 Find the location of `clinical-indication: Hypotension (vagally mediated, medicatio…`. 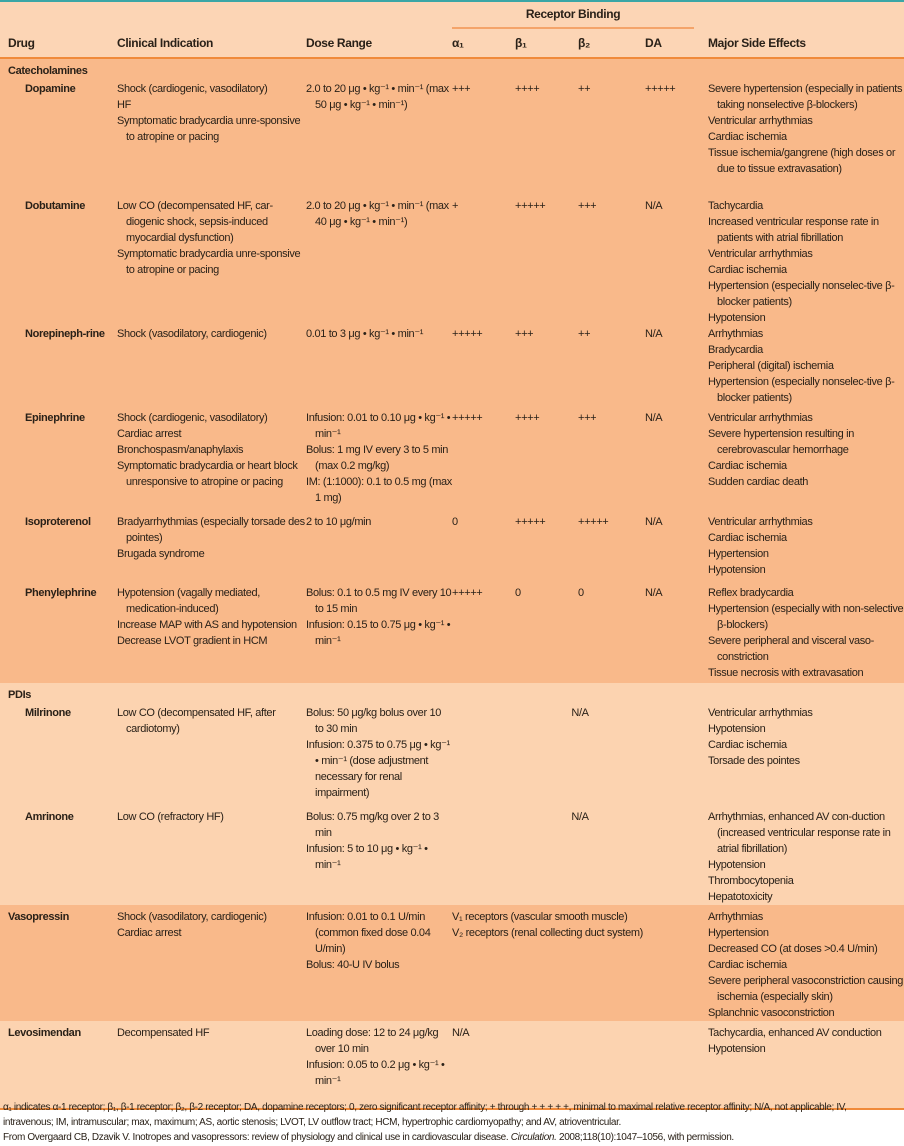

clinical-indication: Hypotension (vagally mediated, medicatio… is located at coordinates (211, 634).